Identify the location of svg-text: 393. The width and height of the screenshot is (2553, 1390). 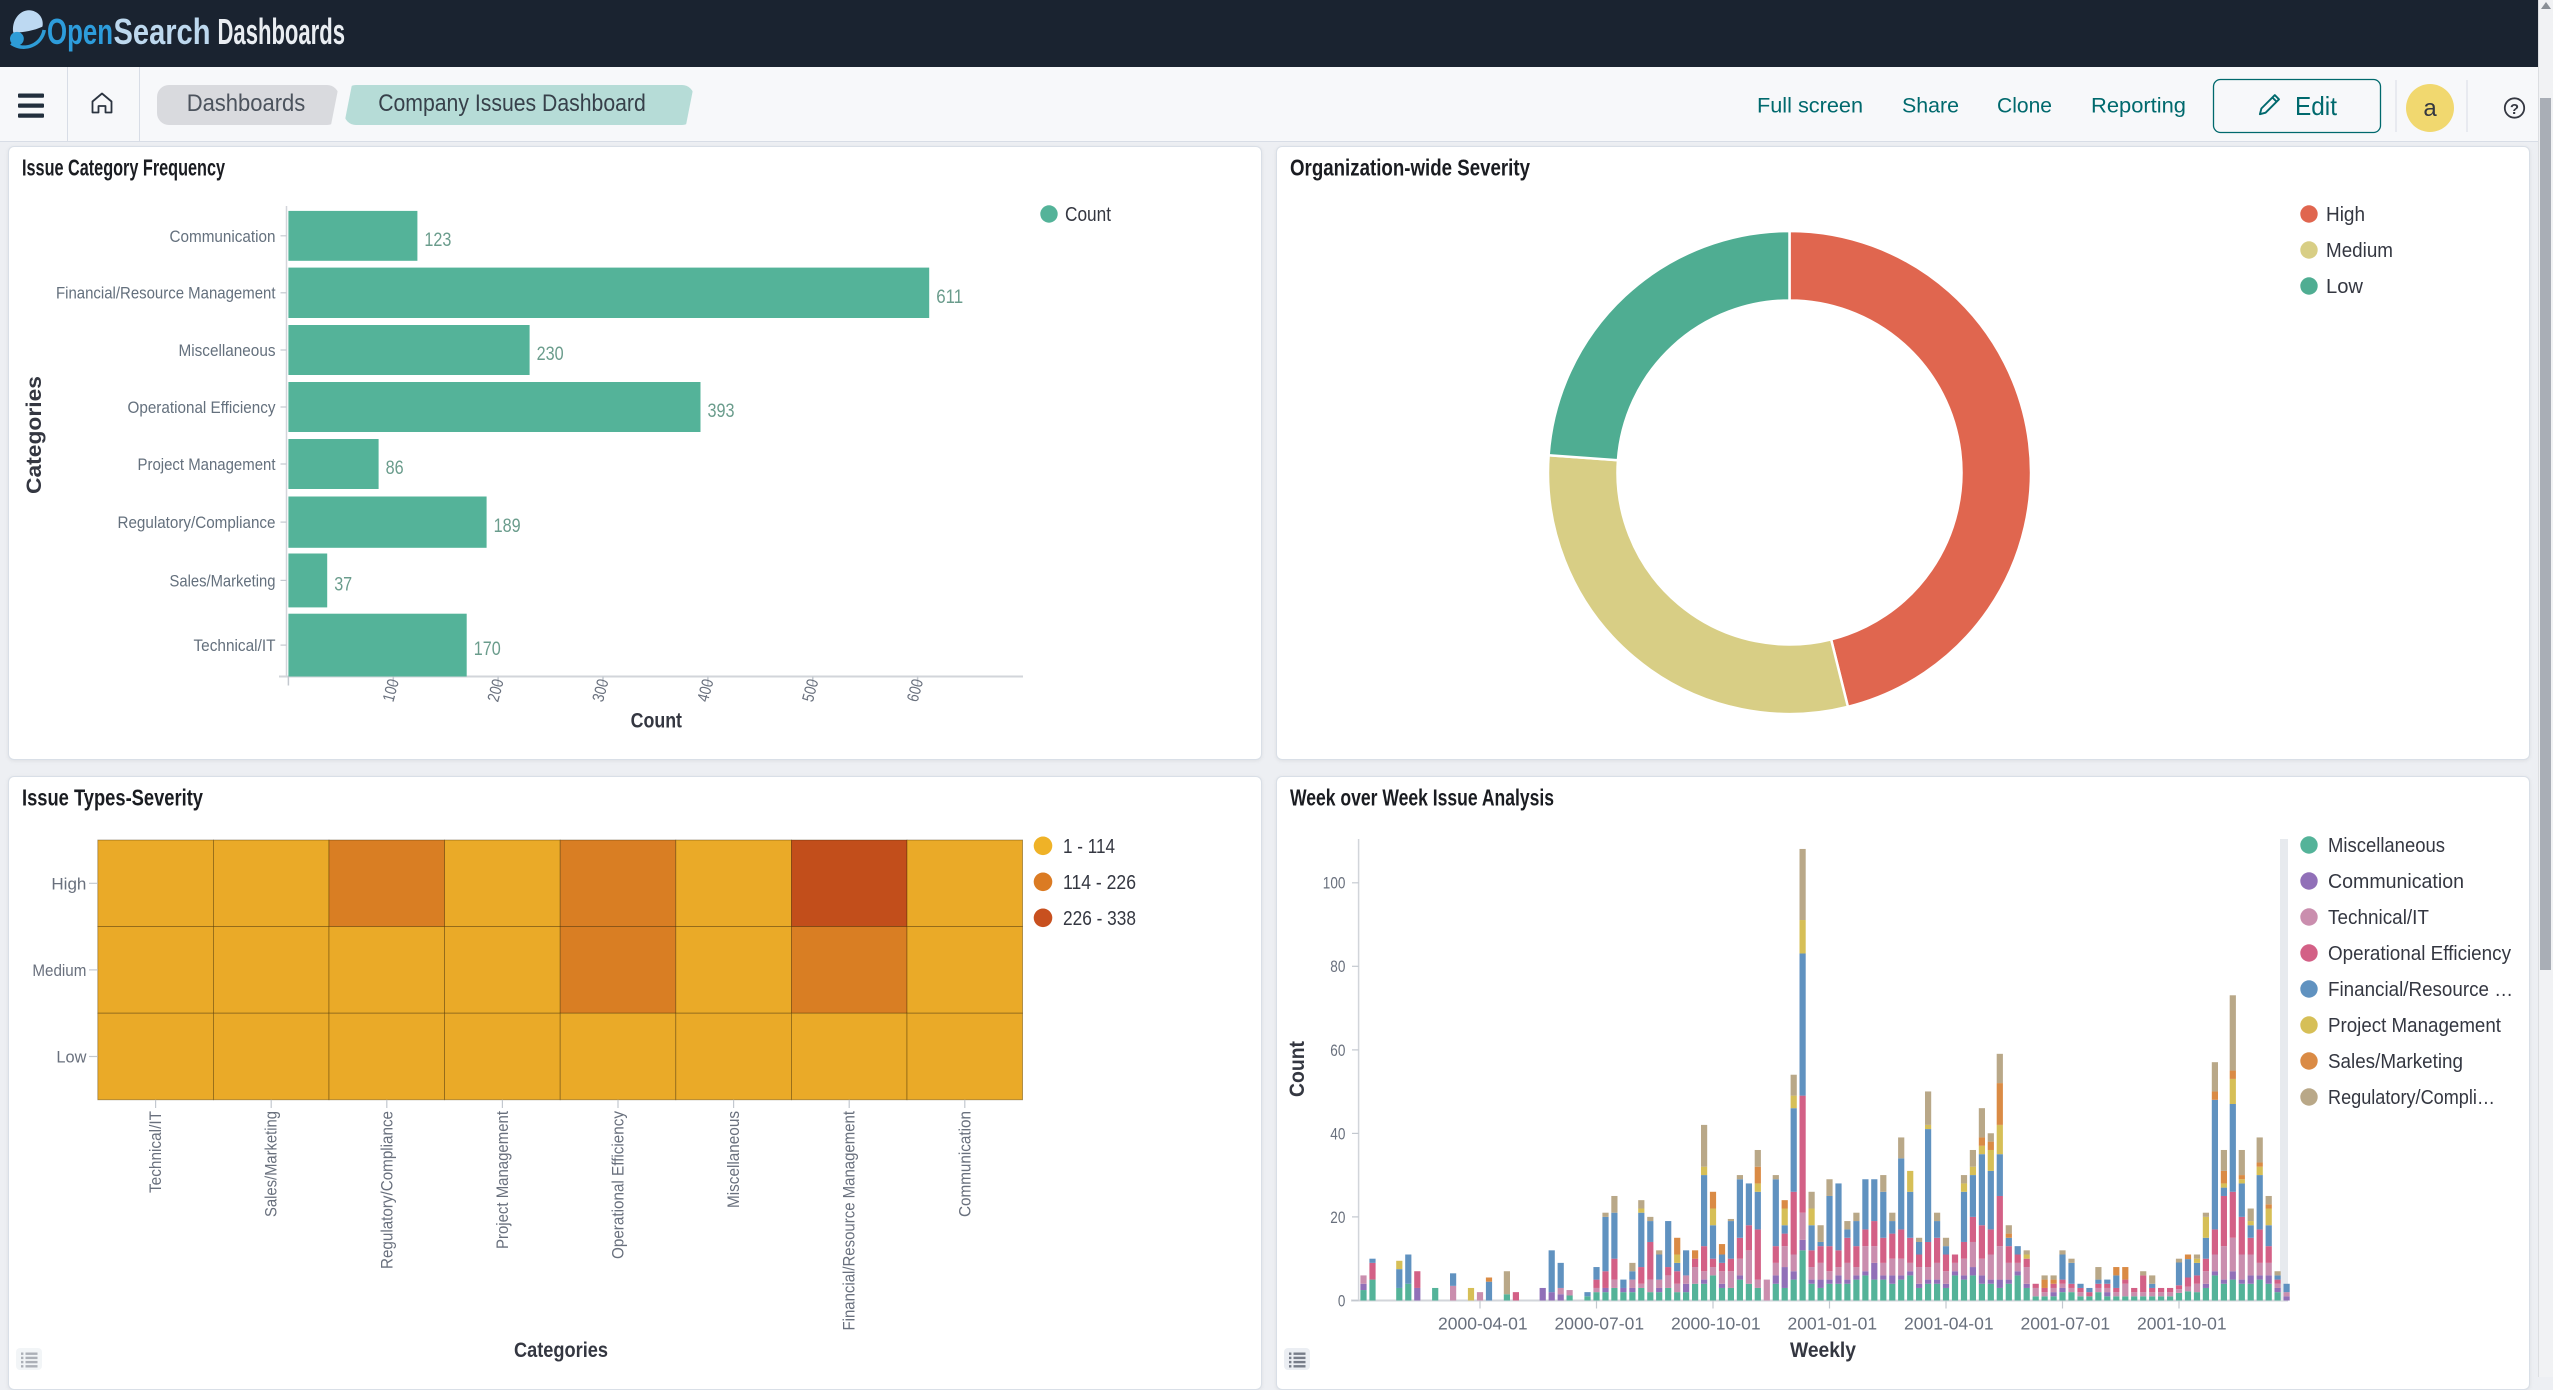
(721, 411).